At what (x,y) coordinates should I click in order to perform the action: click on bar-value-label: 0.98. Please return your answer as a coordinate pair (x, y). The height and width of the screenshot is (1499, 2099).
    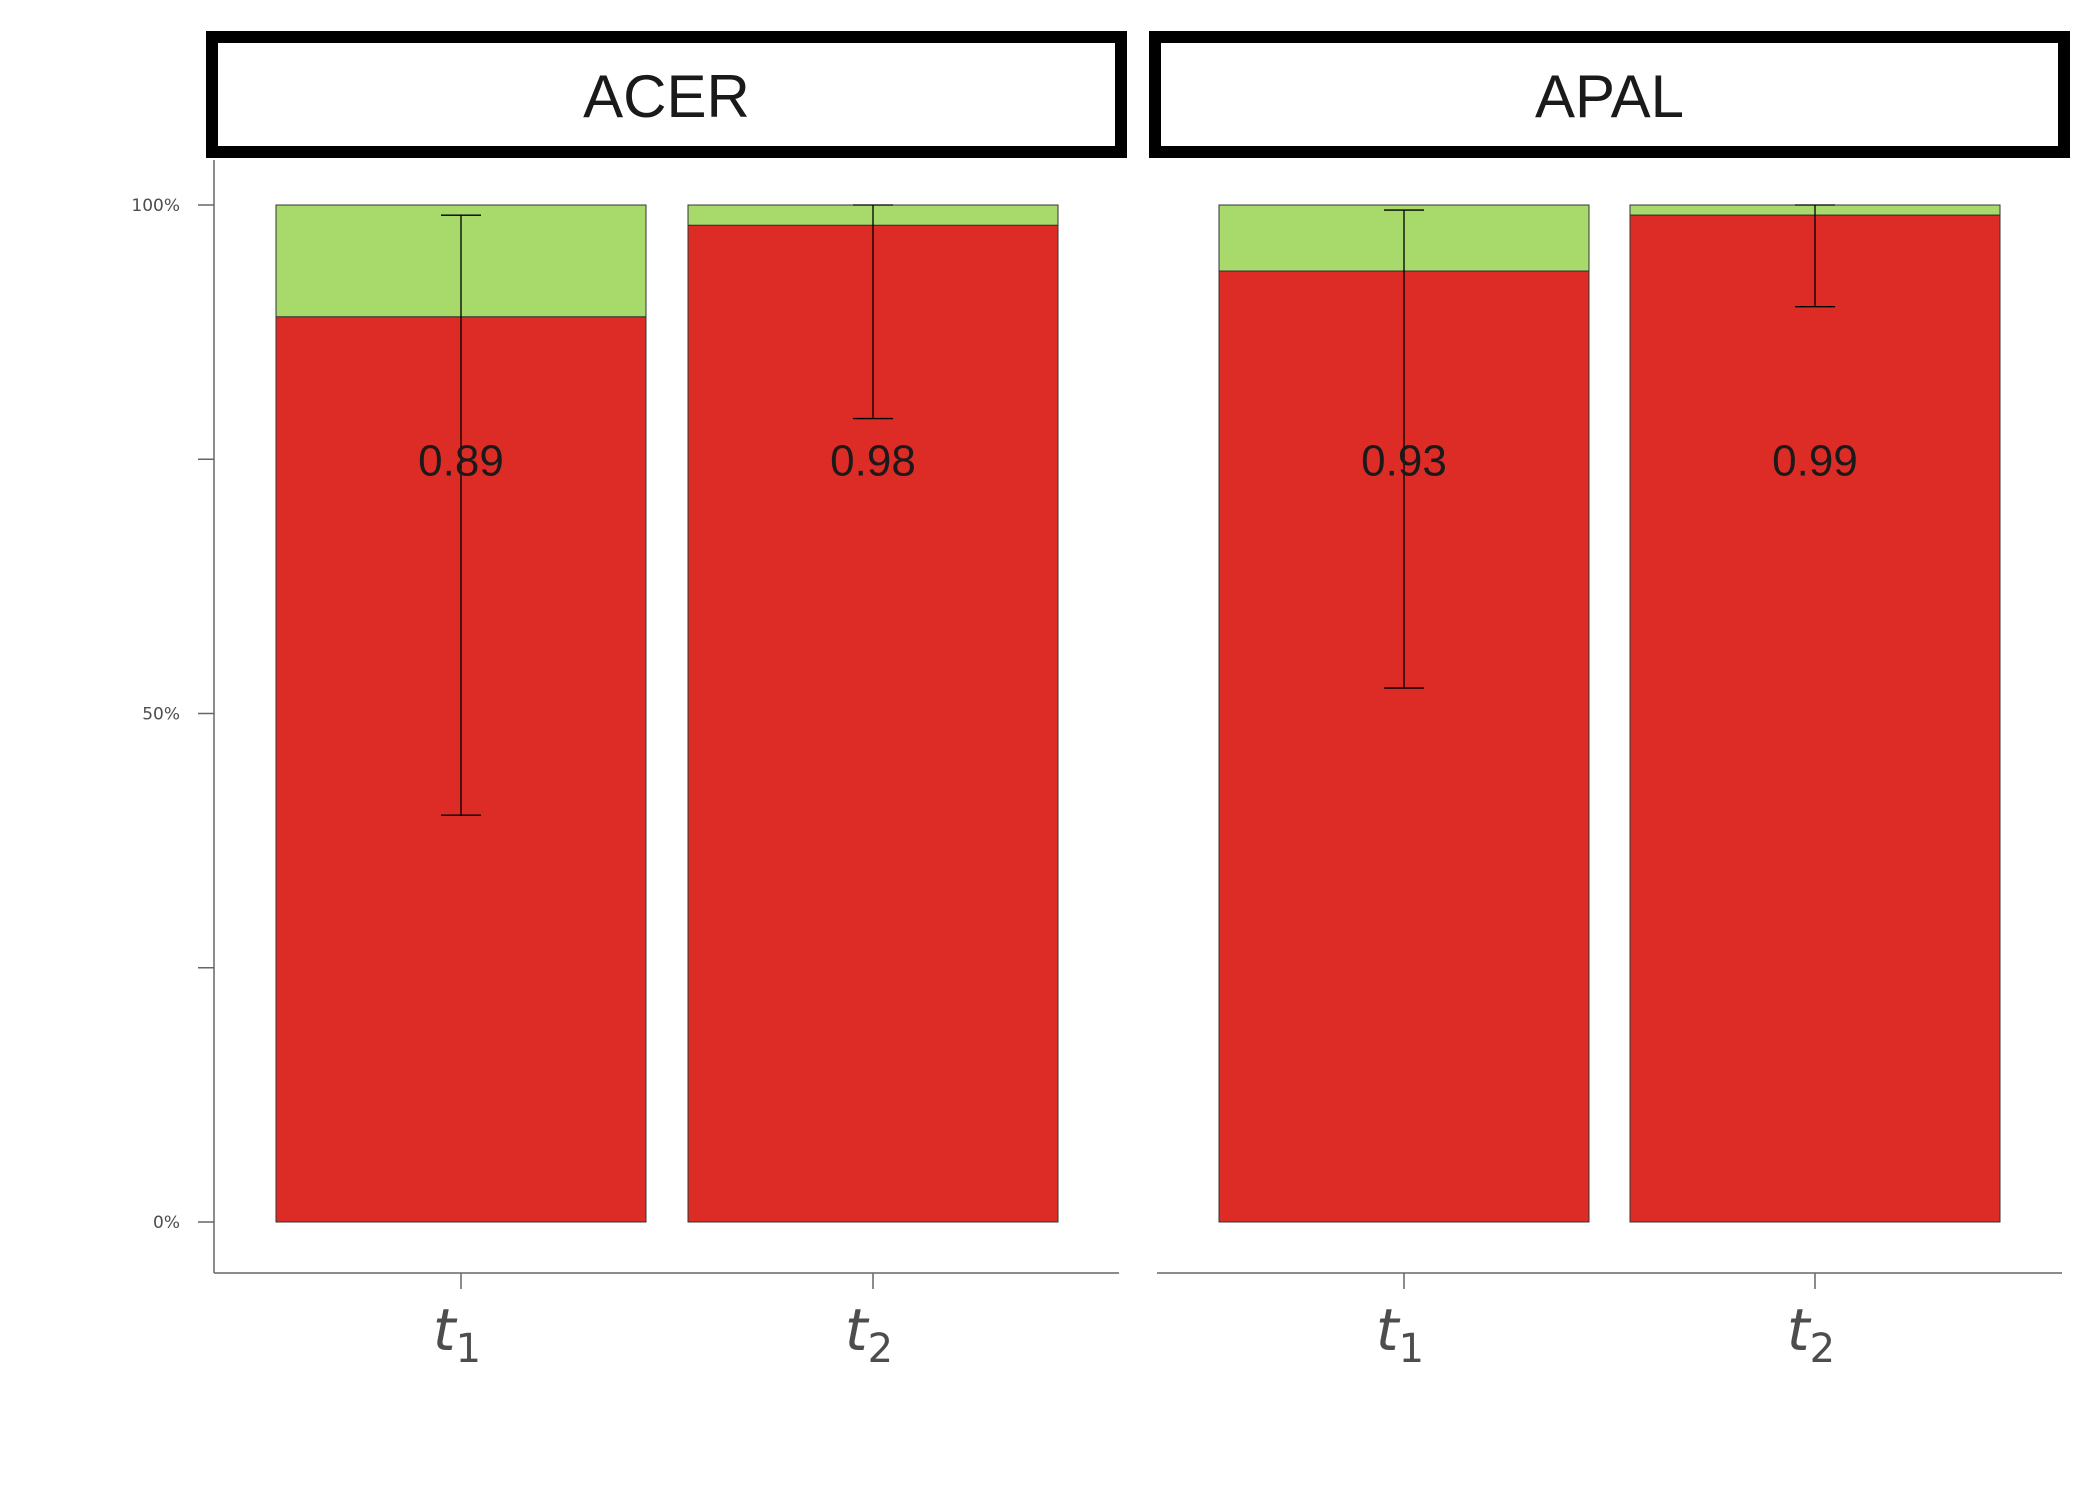
    Looking at the image, I should click on (873, 460).